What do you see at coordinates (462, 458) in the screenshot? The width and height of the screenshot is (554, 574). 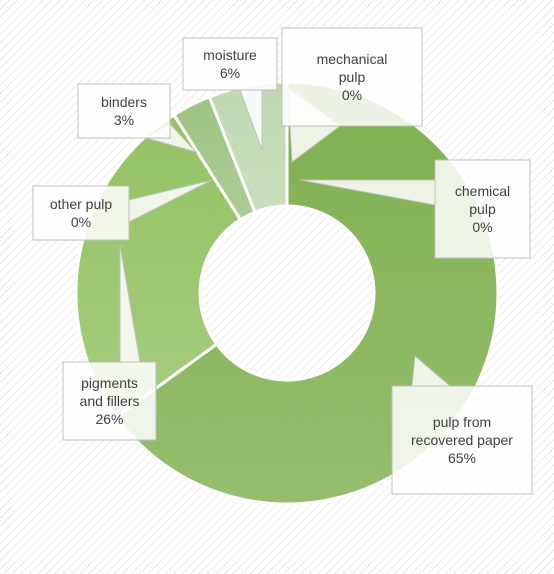 I see `data-label-value: 65%` at bounding box center [462, 458].